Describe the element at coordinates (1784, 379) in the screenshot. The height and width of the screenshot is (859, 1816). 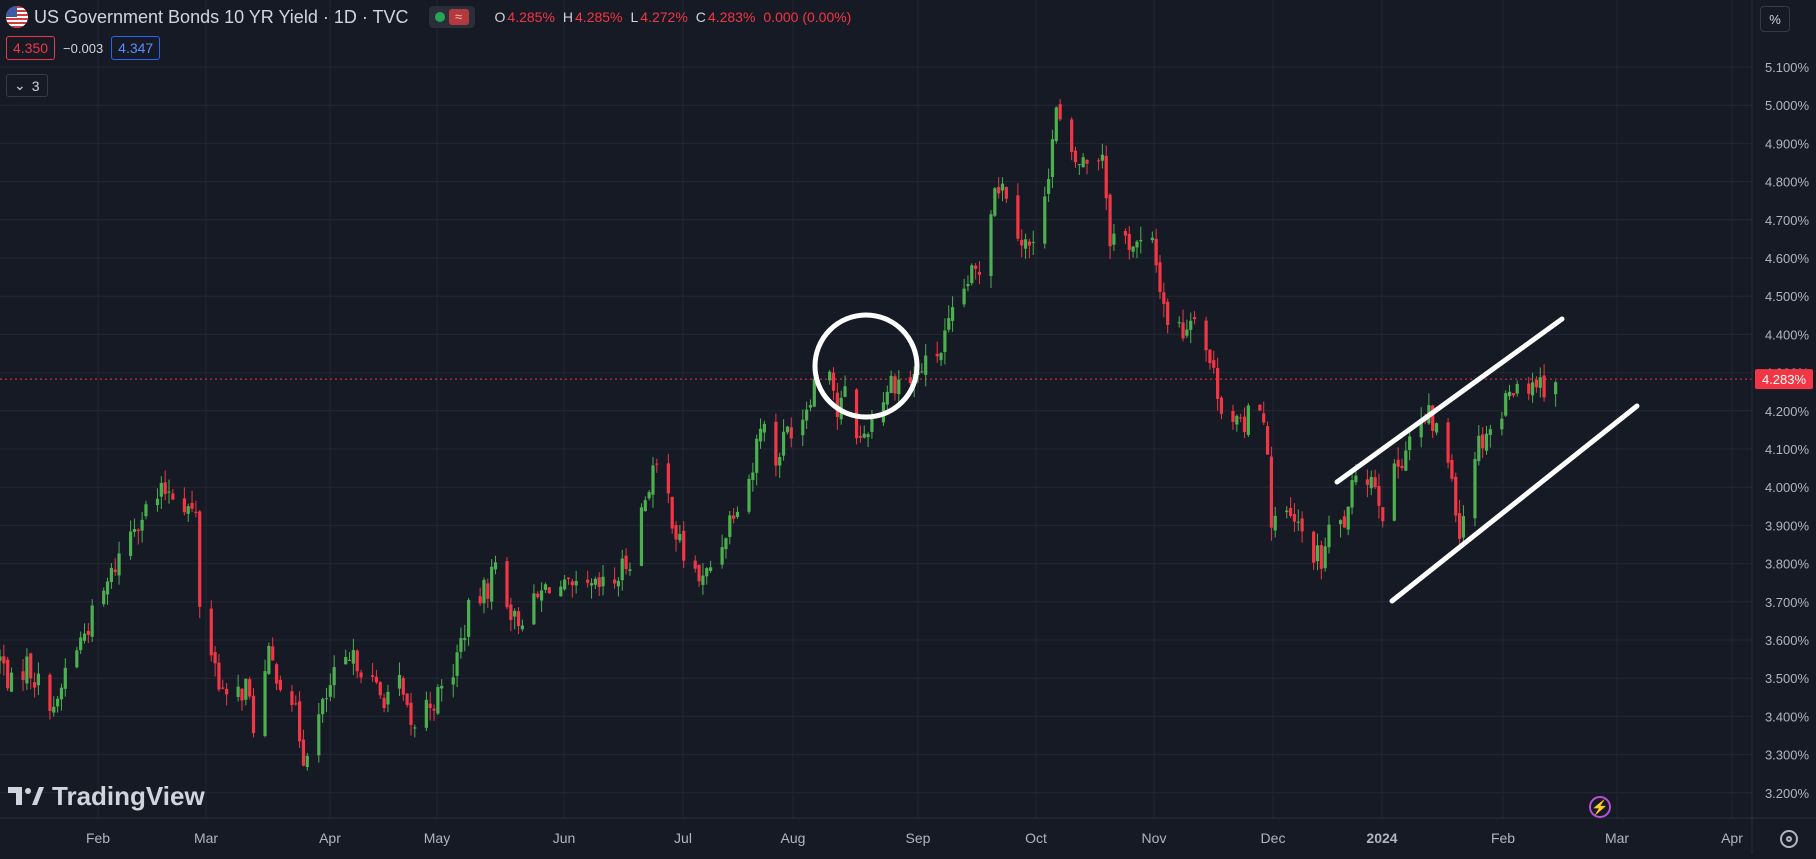
I see `last-price-text: 4.283%` at that location.